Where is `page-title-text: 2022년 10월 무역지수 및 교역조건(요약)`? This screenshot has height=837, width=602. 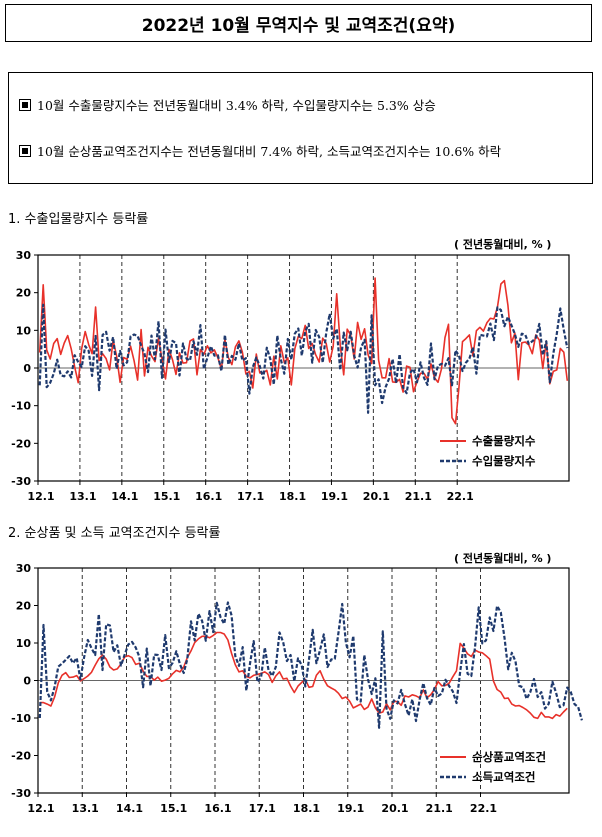
page-title-text: 2022년 10월 무역지수 및 교역조건(요약) is located at coordinates (298, 25).